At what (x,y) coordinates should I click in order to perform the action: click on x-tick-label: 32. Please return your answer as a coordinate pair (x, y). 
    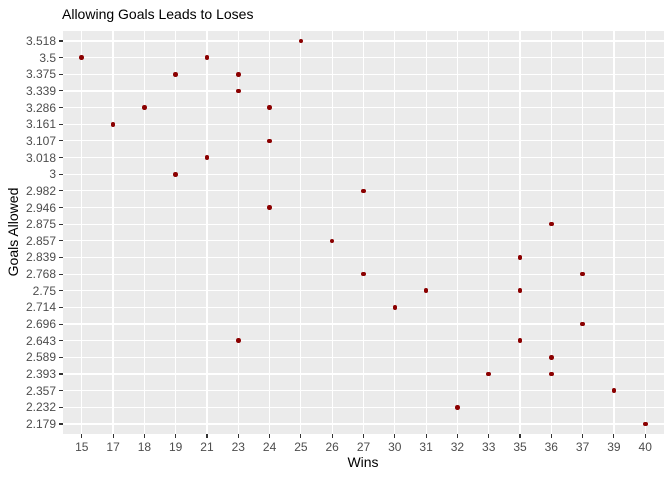
    Looking at the image, I should click on (457, 447).